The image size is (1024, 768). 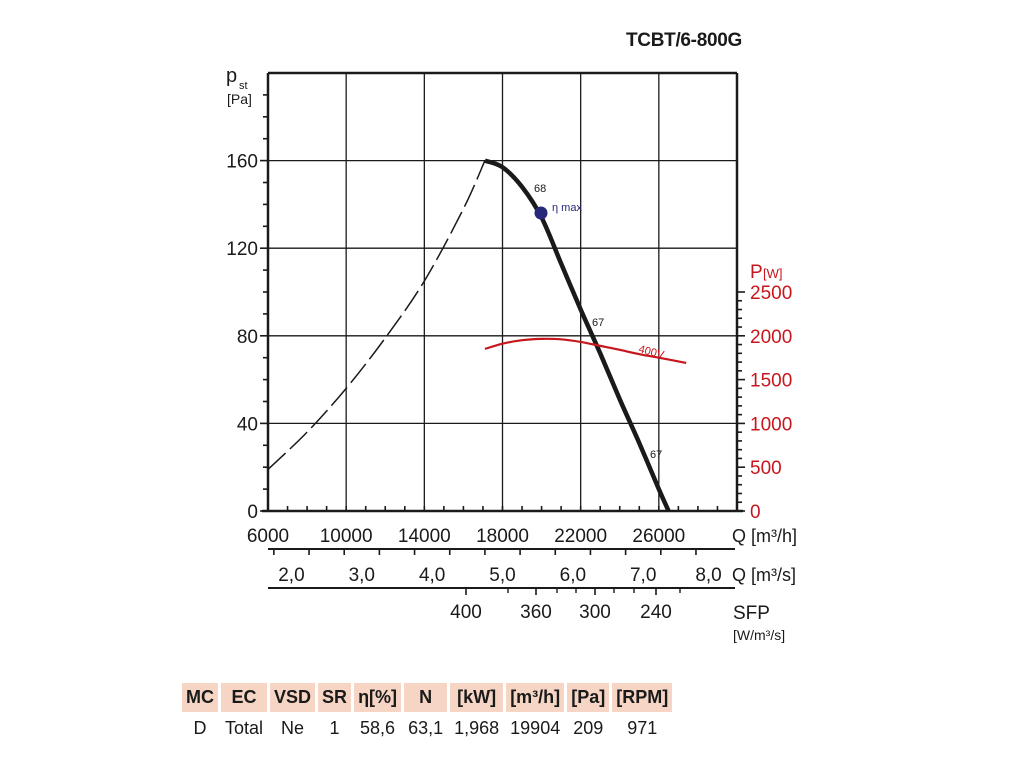 What do you see at coordinates (585, 351) in the screenshot?
I see `series-400v` at bounding box center [585, 351].